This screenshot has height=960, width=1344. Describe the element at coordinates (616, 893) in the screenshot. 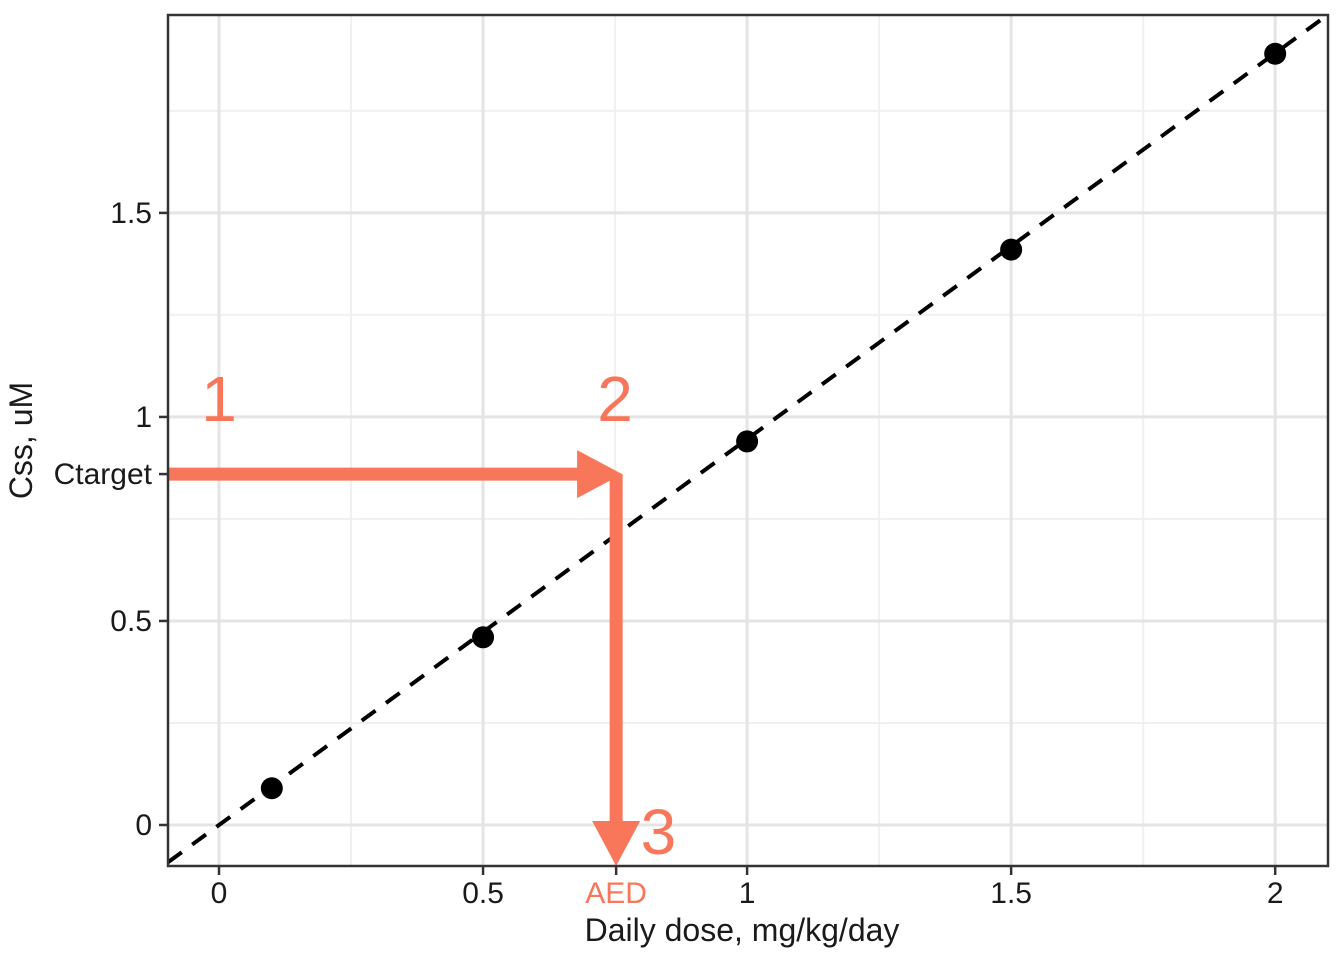

I see `x-tick-label-AED: AED` at that location.